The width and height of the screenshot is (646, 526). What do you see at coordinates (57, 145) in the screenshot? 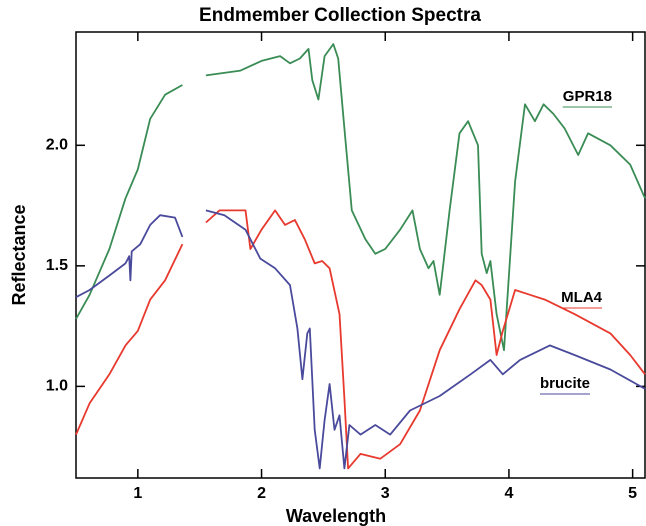
I see `y-tick-label: 2.0` at bounding box center [57, 145].